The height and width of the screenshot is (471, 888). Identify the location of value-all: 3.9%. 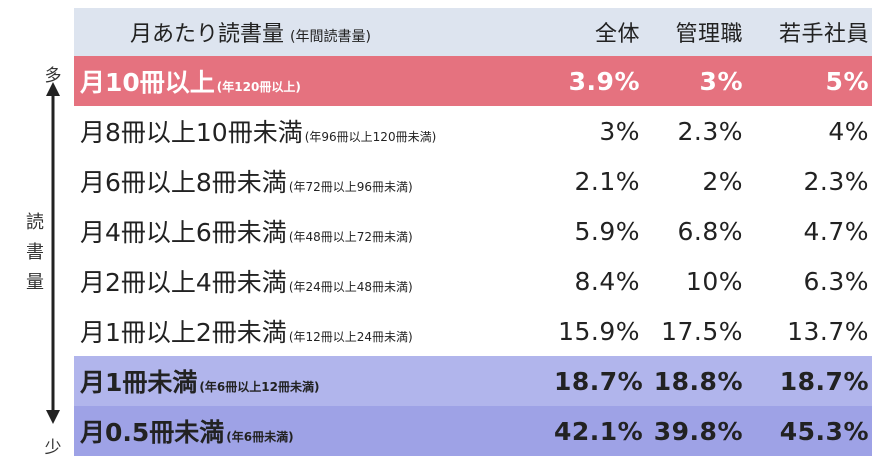
(604, 81).